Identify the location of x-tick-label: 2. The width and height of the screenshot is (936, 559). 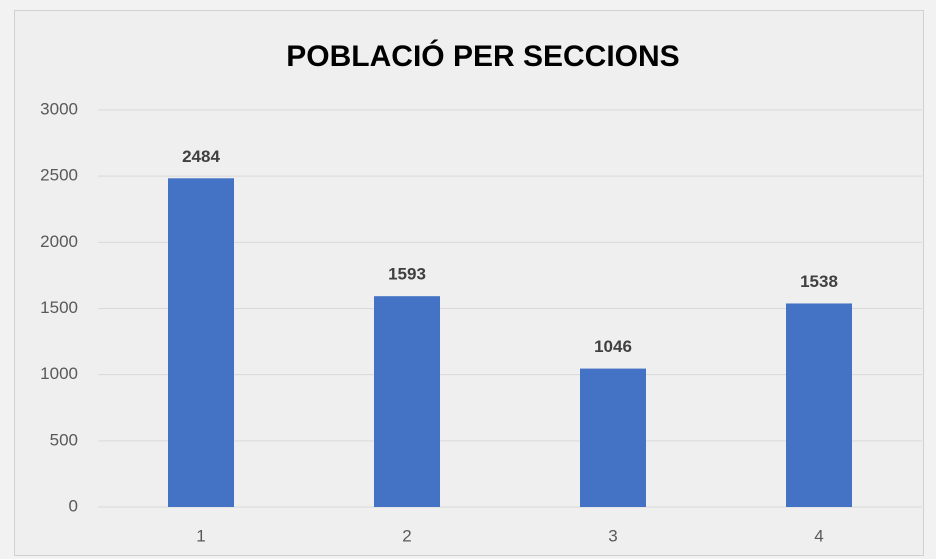
(406, 535).